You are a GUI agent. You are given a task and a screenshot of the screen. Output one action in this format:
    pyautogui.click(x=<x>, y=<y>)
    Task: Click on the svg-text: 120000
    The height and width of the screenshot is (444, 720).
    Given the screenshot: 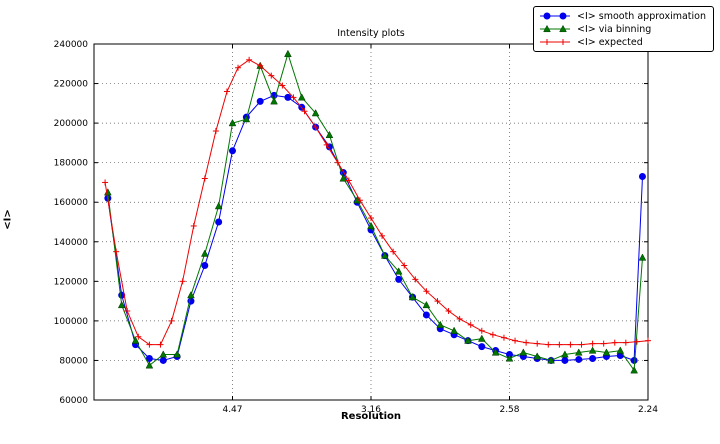 What is the action you would take?
    pyautogui.click(x=71, y=282)
    